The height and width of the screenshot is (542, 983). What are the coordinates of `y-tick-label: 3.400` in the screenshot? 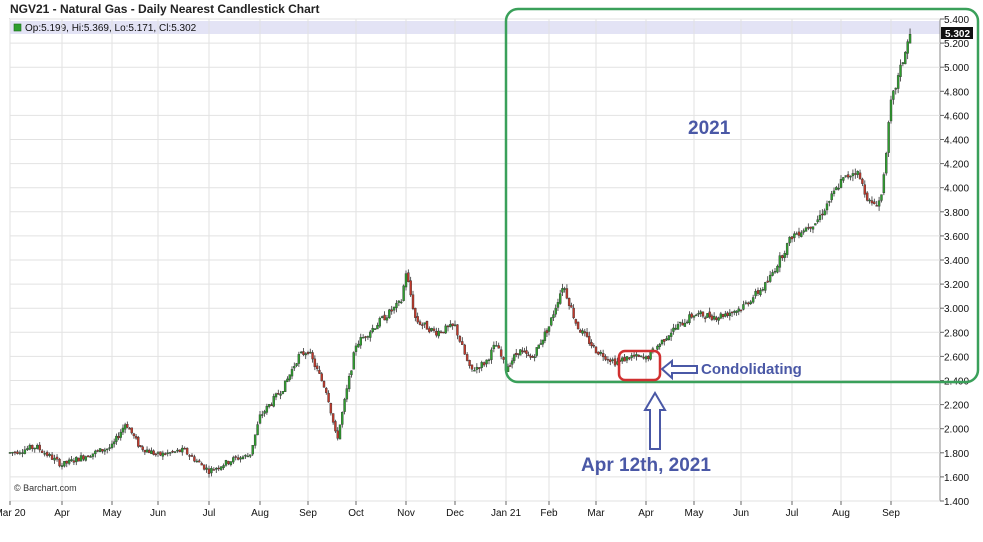 It's located at (956, 261).